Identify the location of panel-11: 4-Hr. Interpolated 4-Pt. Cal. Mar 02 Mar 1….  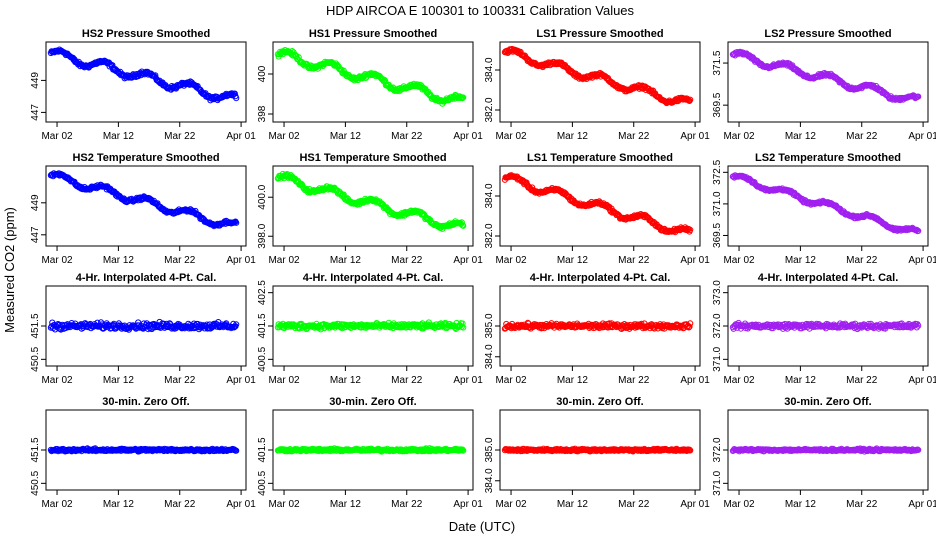
(597, 329).